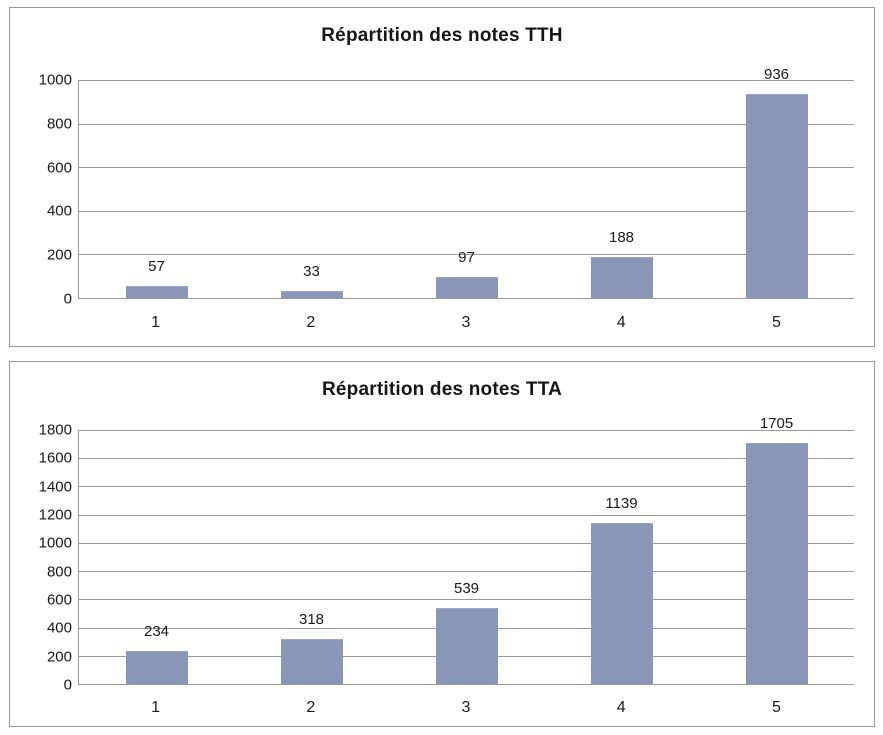 The width and height of the screenshot is (883, 735). What do you see at coordinates (55, 515) in the screenshot?
I see `y-tick-label: 1200` at bounding box center [55, 515].